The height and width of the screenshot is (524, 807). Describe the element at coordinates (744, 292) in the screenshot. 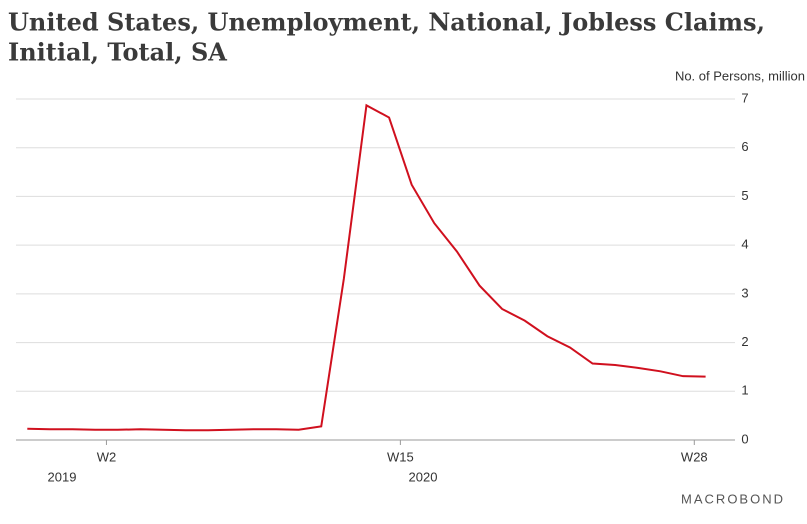

I see `y-tick-label: 3` at that location.